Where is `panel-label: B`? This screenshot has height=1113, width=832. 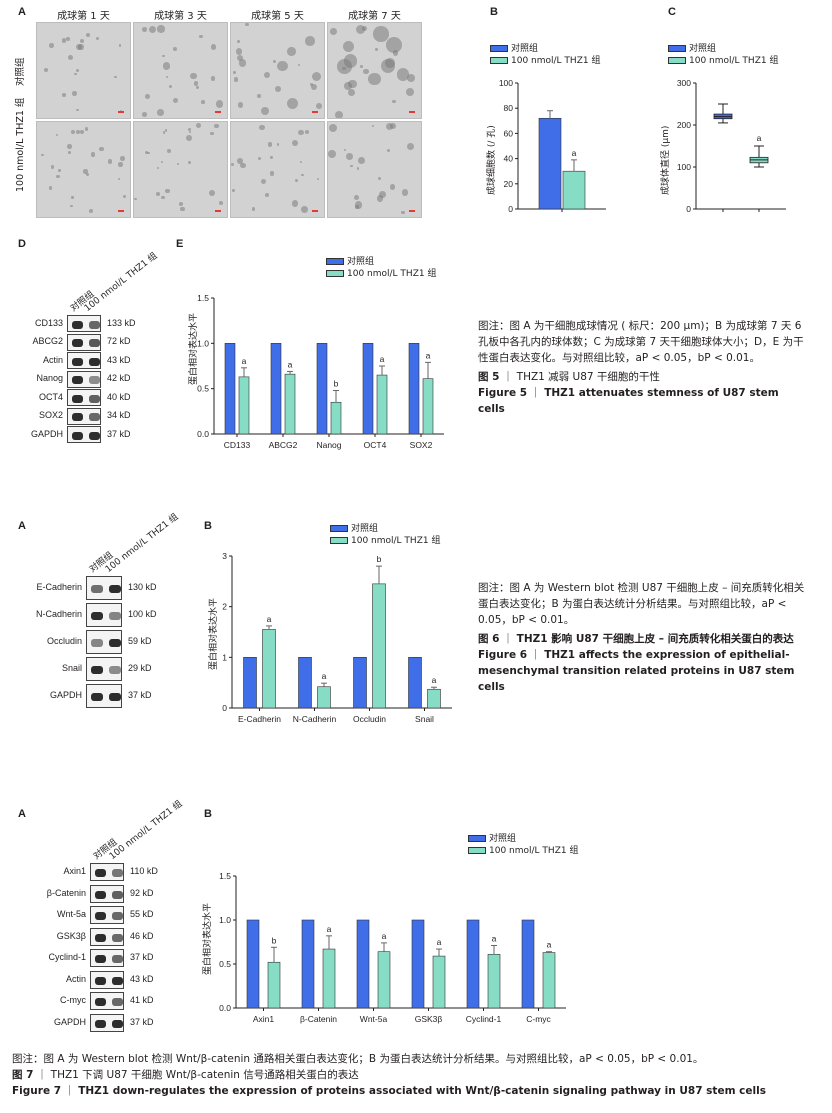 panel-label: B is located at coordinates (494, 12).